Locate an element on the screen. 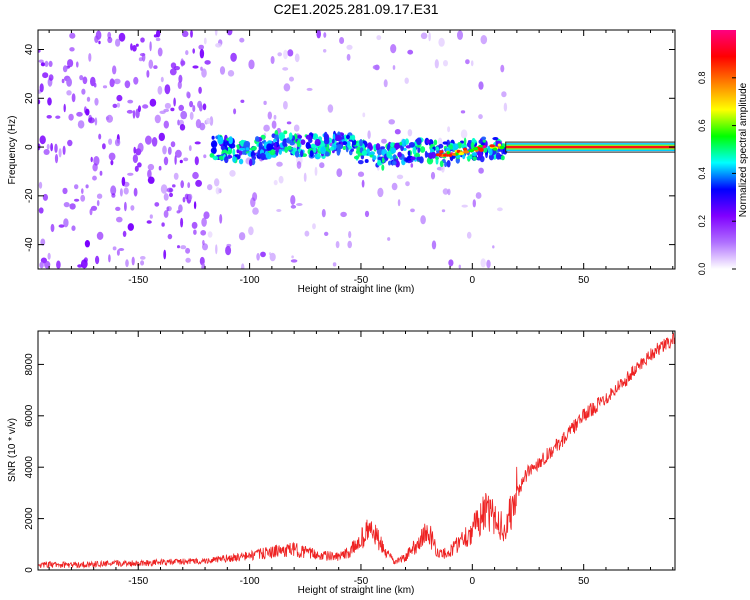 This screenshot has height=600, width=750. x-tick-label: -100 is located at coordinates (250, 581).